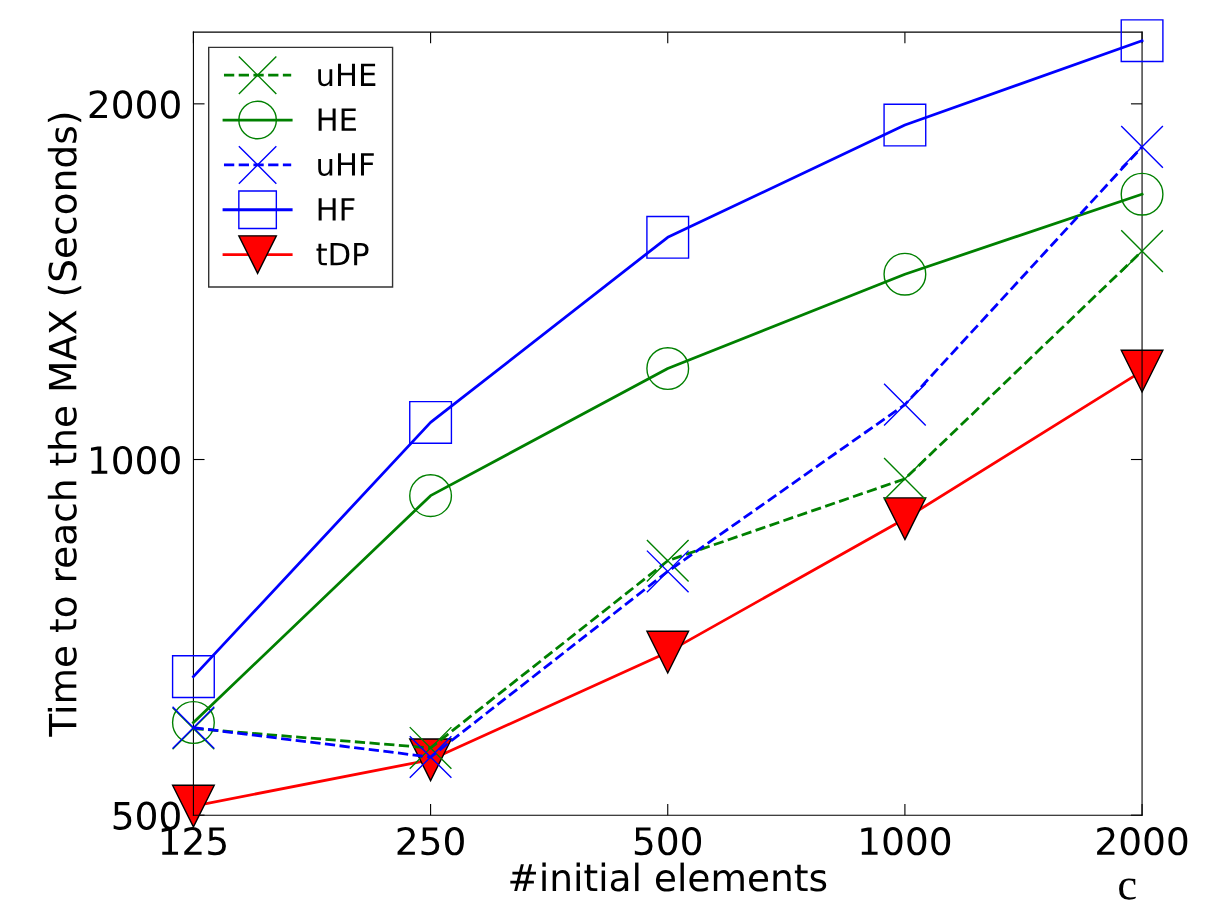 Image resolution: width=1232 pixels, height=918 pixels. I want to click on legend-label: uHF, so click(346, 165).